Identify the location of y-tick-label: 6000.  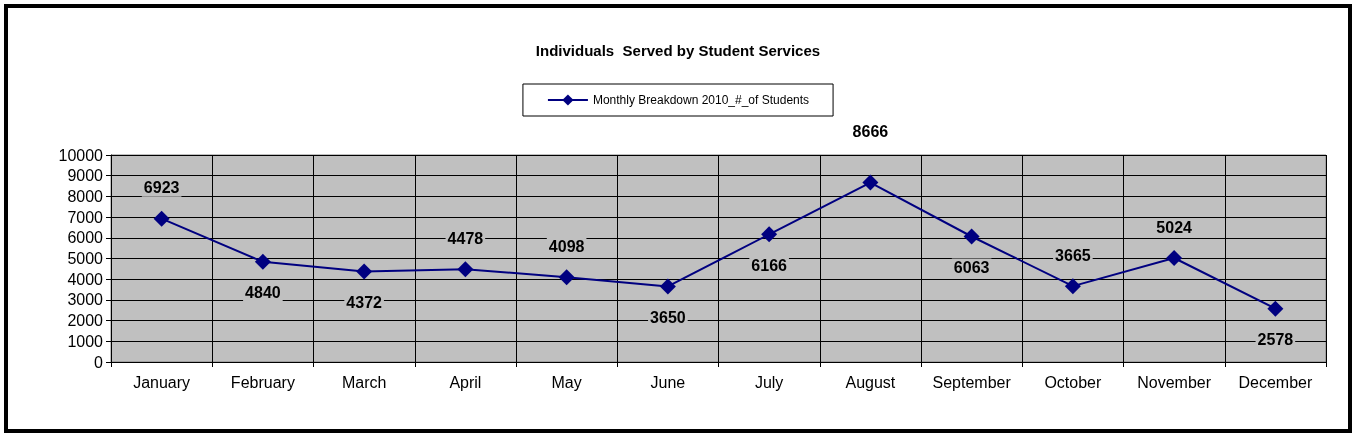
(85, 238).